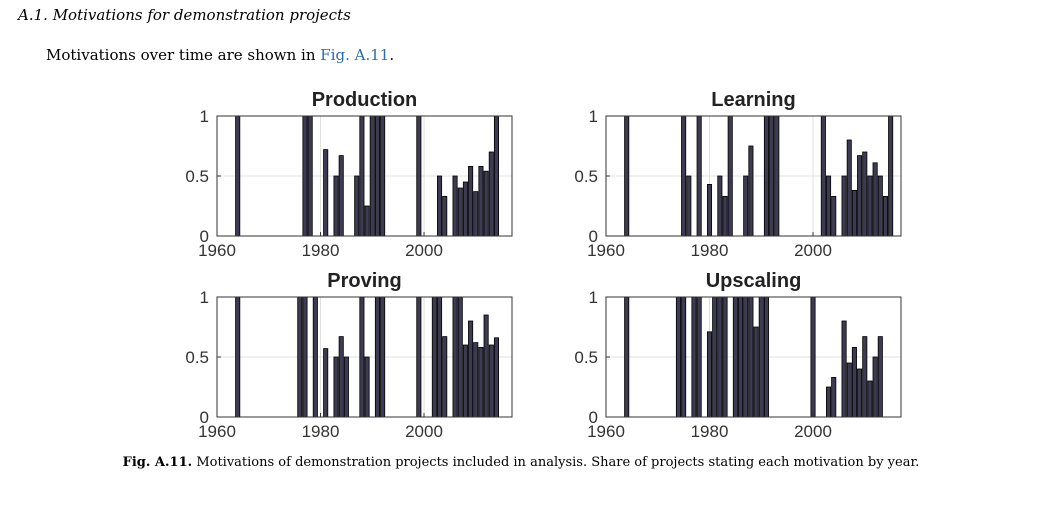 Image resolution: width=1042 pixels, height=510 pixels. I want to click on section-number: A.1., so click(33, 15).